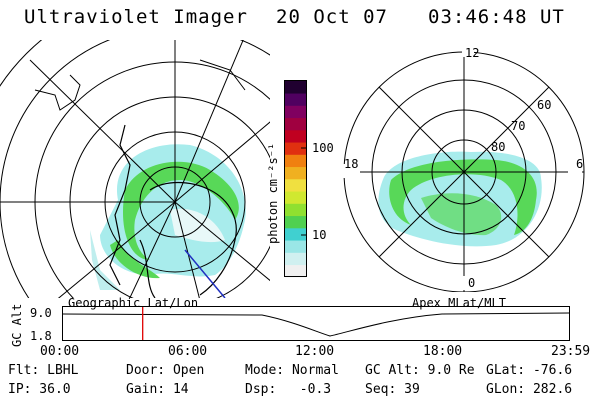 The image size is (600, 400). Describe the element at coordinates (165, 370) in the screenshot. I see `status-door: Door: Open` at that location.